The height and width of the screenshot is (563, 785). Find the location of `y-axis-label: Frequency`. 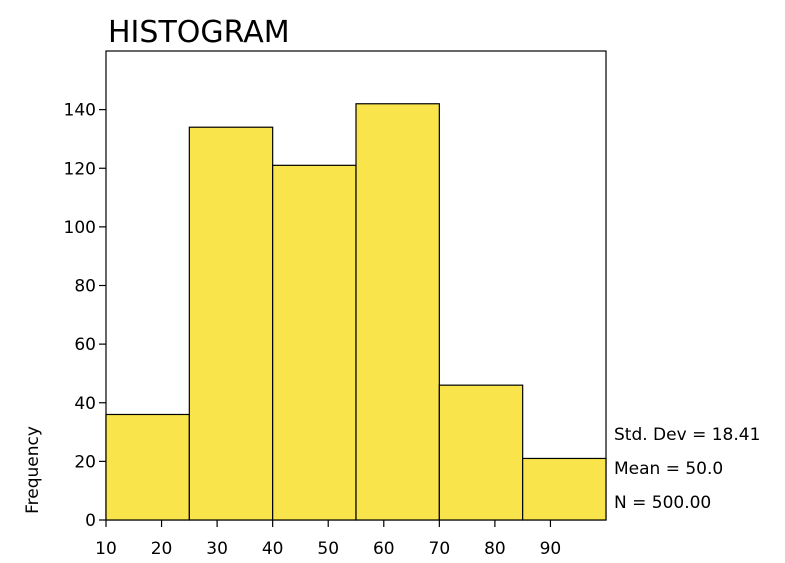

y-axis-label: Frequency is located at coordinates (33, 470).